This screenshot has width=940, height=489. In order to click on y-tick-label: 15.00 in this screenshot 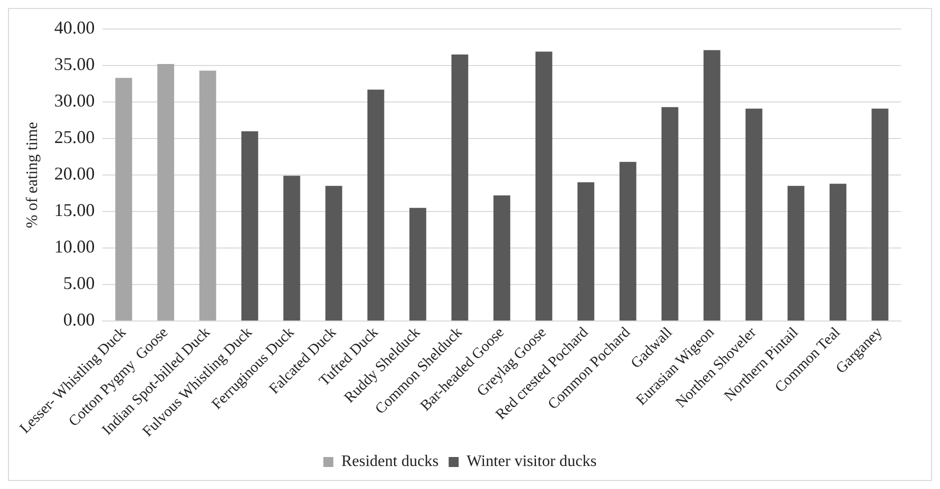, I will do `click(74, 210)`.